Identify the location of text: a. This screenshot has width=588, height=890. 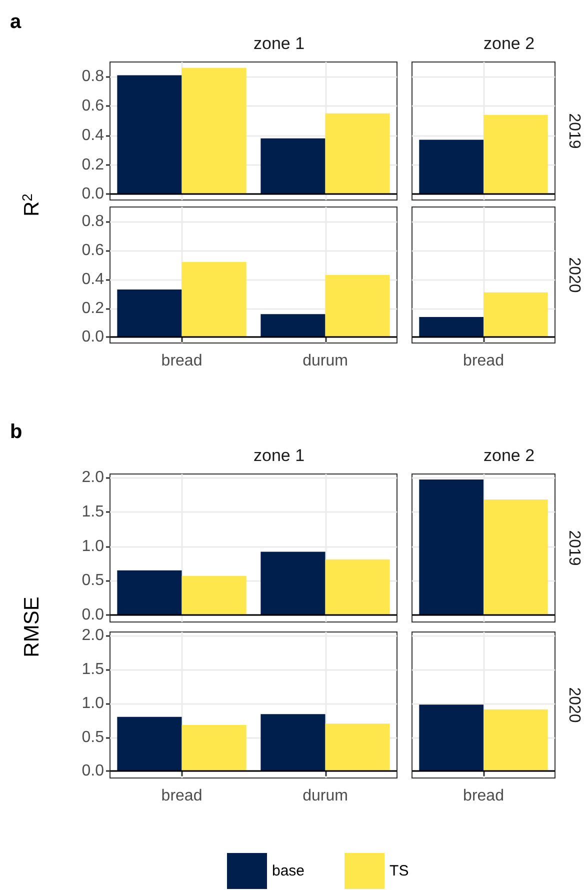
(16, 22).